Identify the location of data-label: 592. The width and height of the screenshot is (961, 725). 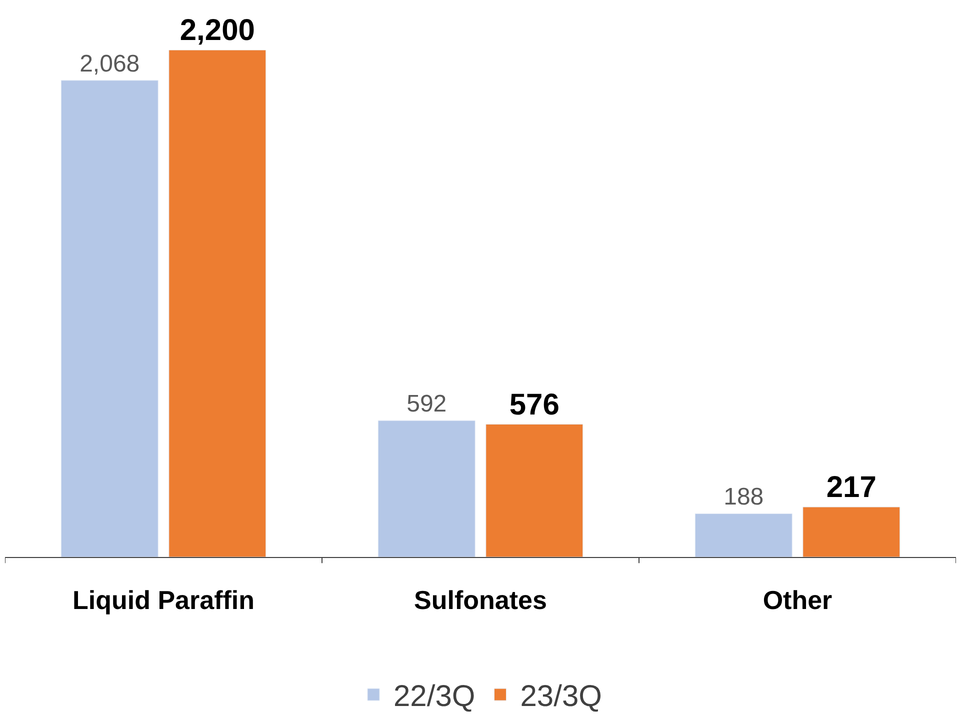
(426, 404).